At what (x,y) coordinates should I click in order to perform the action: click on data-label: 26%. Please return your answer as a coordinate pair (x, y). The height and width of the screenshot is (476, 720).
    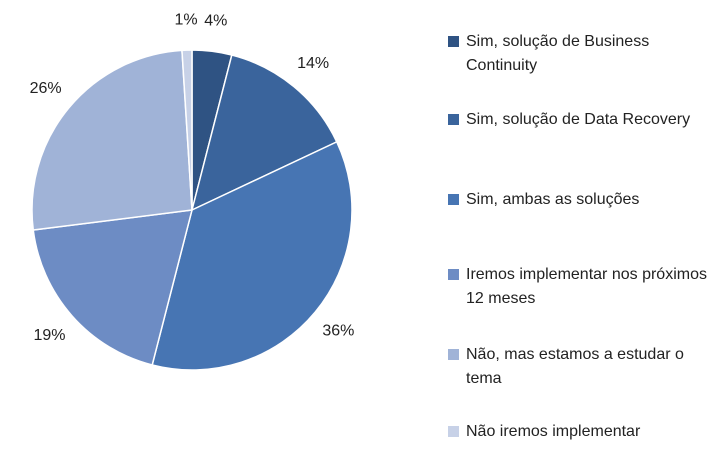
    Looking at the image, I should click on (46, 88).